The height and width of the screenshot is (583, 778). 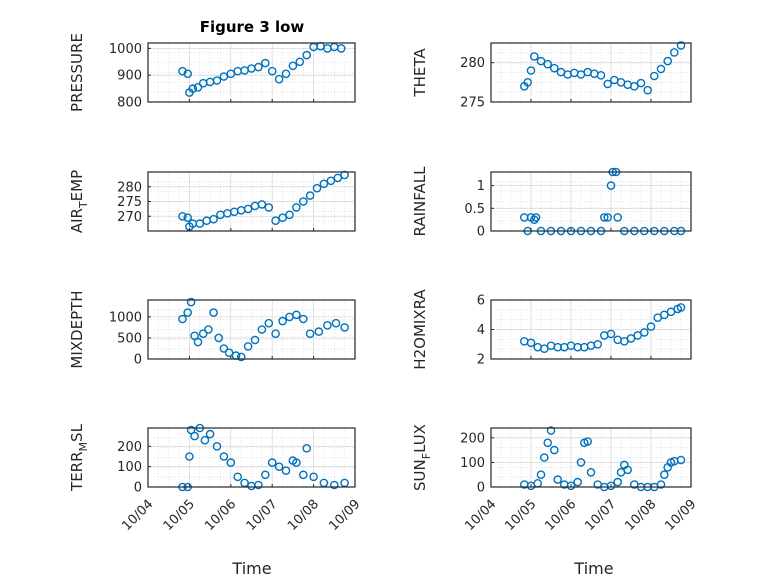 What do you see at coordinates (420, 73) in the screenshot?
I see `y-axis-label: THETA` at bounding box center [420, 73].